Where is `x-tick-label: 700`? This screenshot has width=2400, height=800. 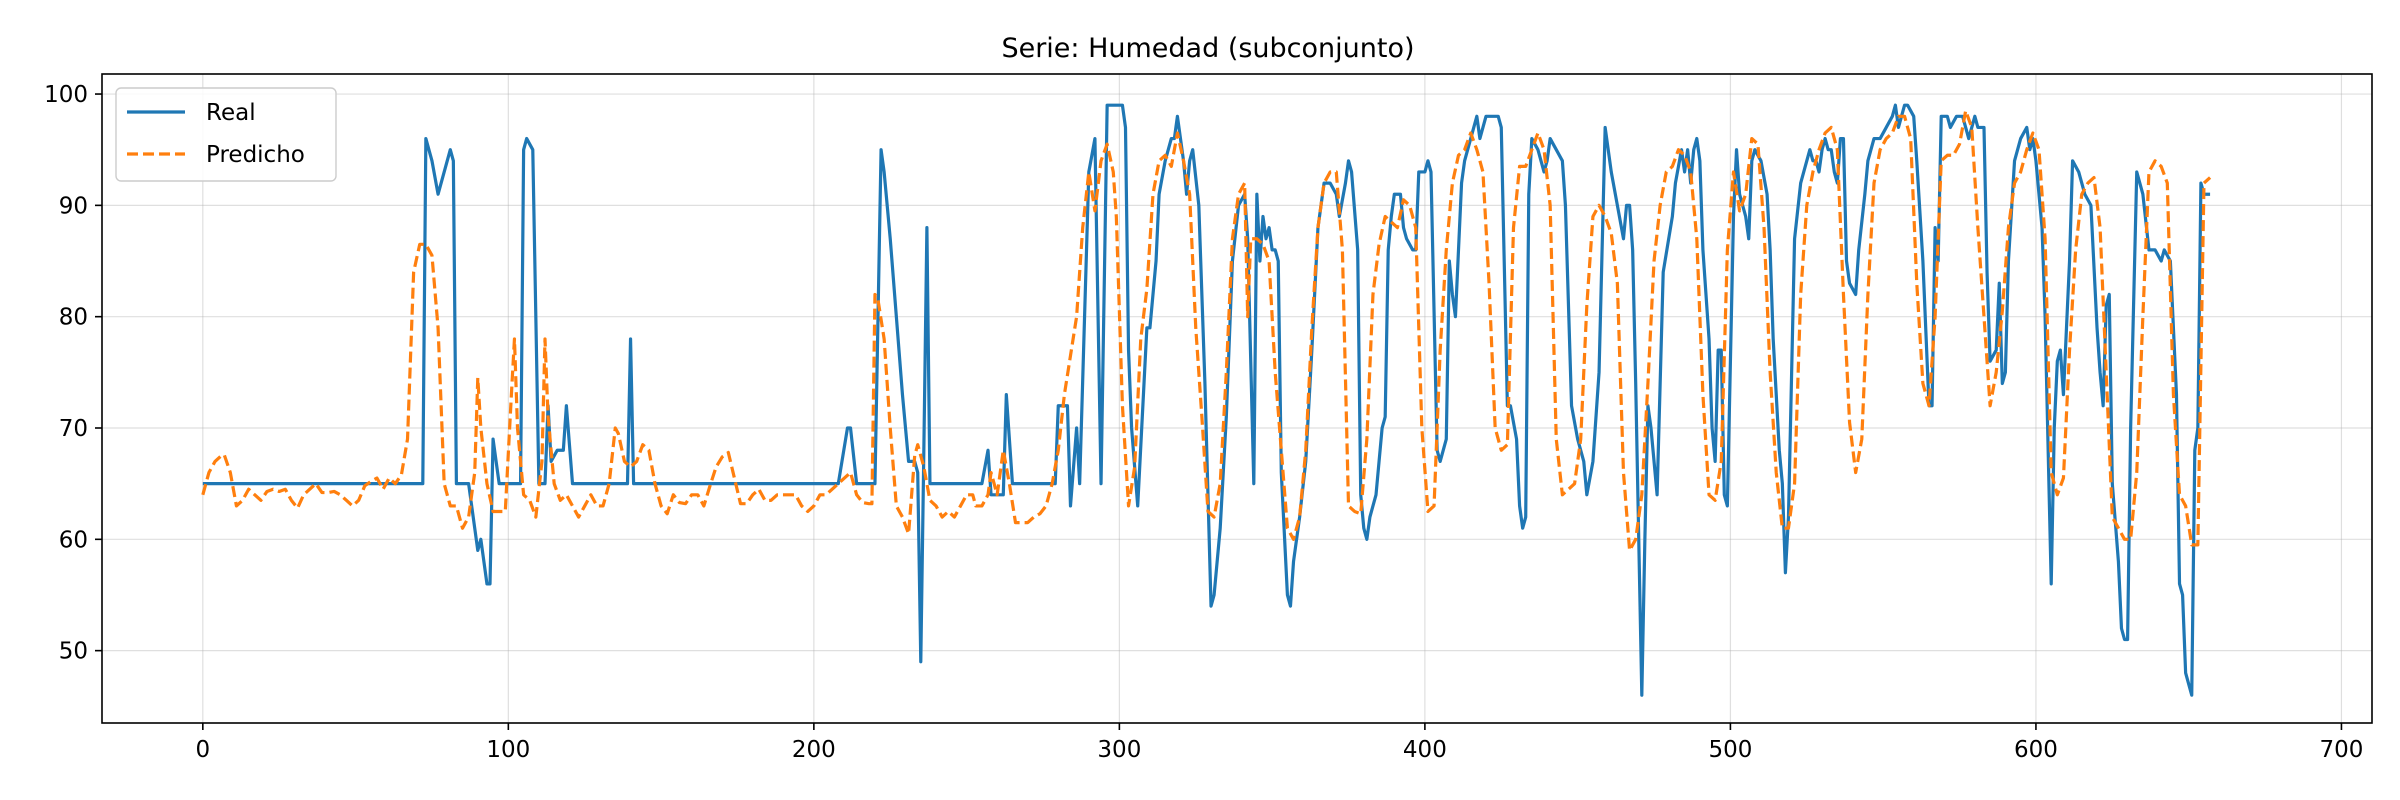
x-tick-label: 700 is located at coordinates (2341, 750).